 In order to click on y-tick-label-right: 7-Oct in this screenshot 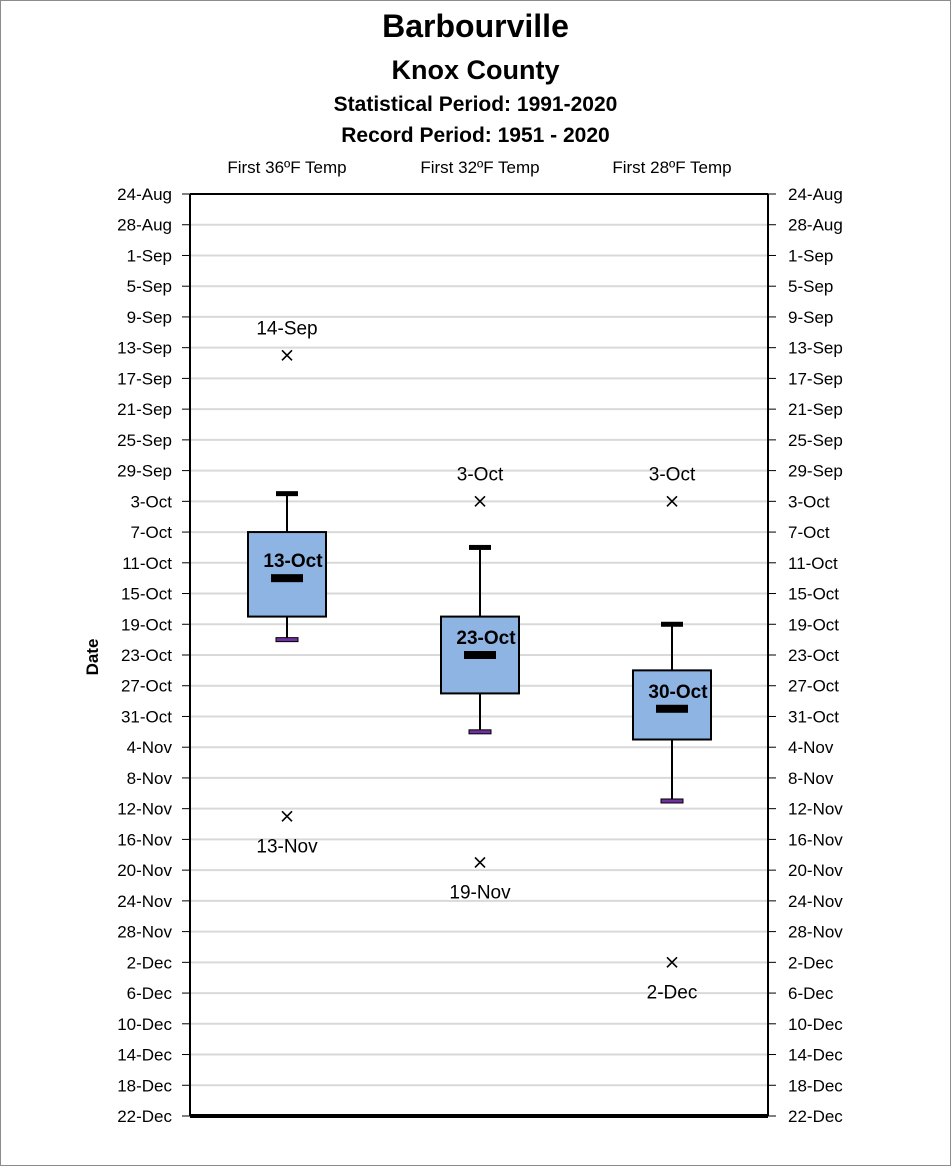, I will do `click(809, 532)`.